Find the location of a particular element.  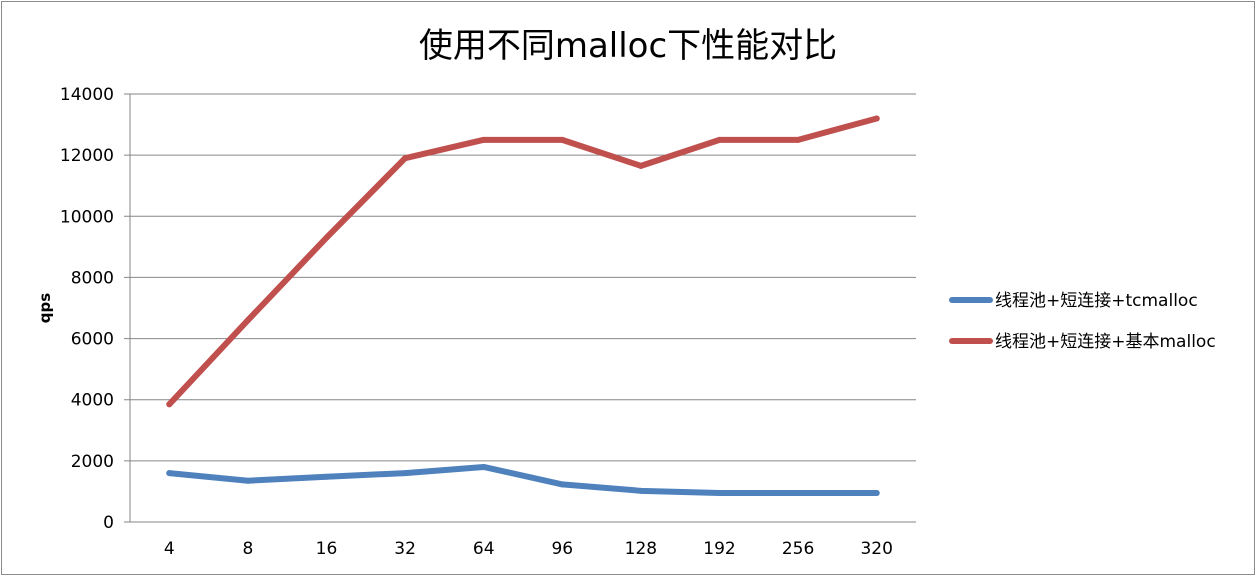

x-tick-label: 192 is located at coordinates (719, 549).